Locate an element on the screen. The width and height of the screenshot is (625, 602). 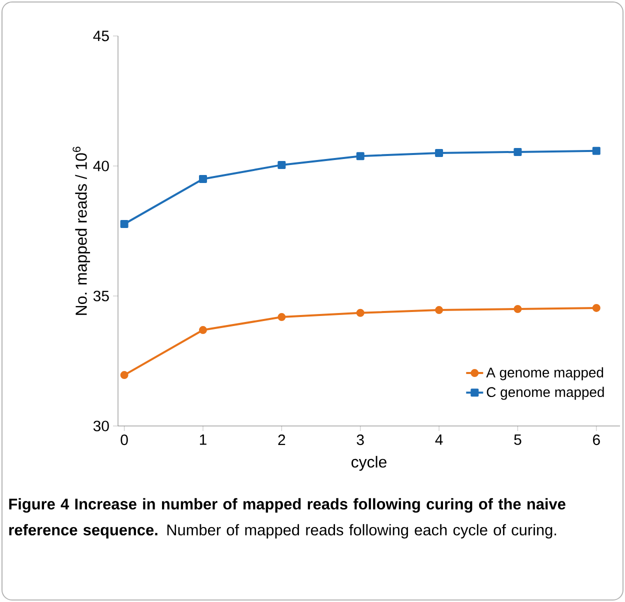
text: Figure 4 Increase in number of mapped reads following curing of the naive reference sequence. Number of mapped reads following each cycle of curing. is located at coordinates (287, 518).